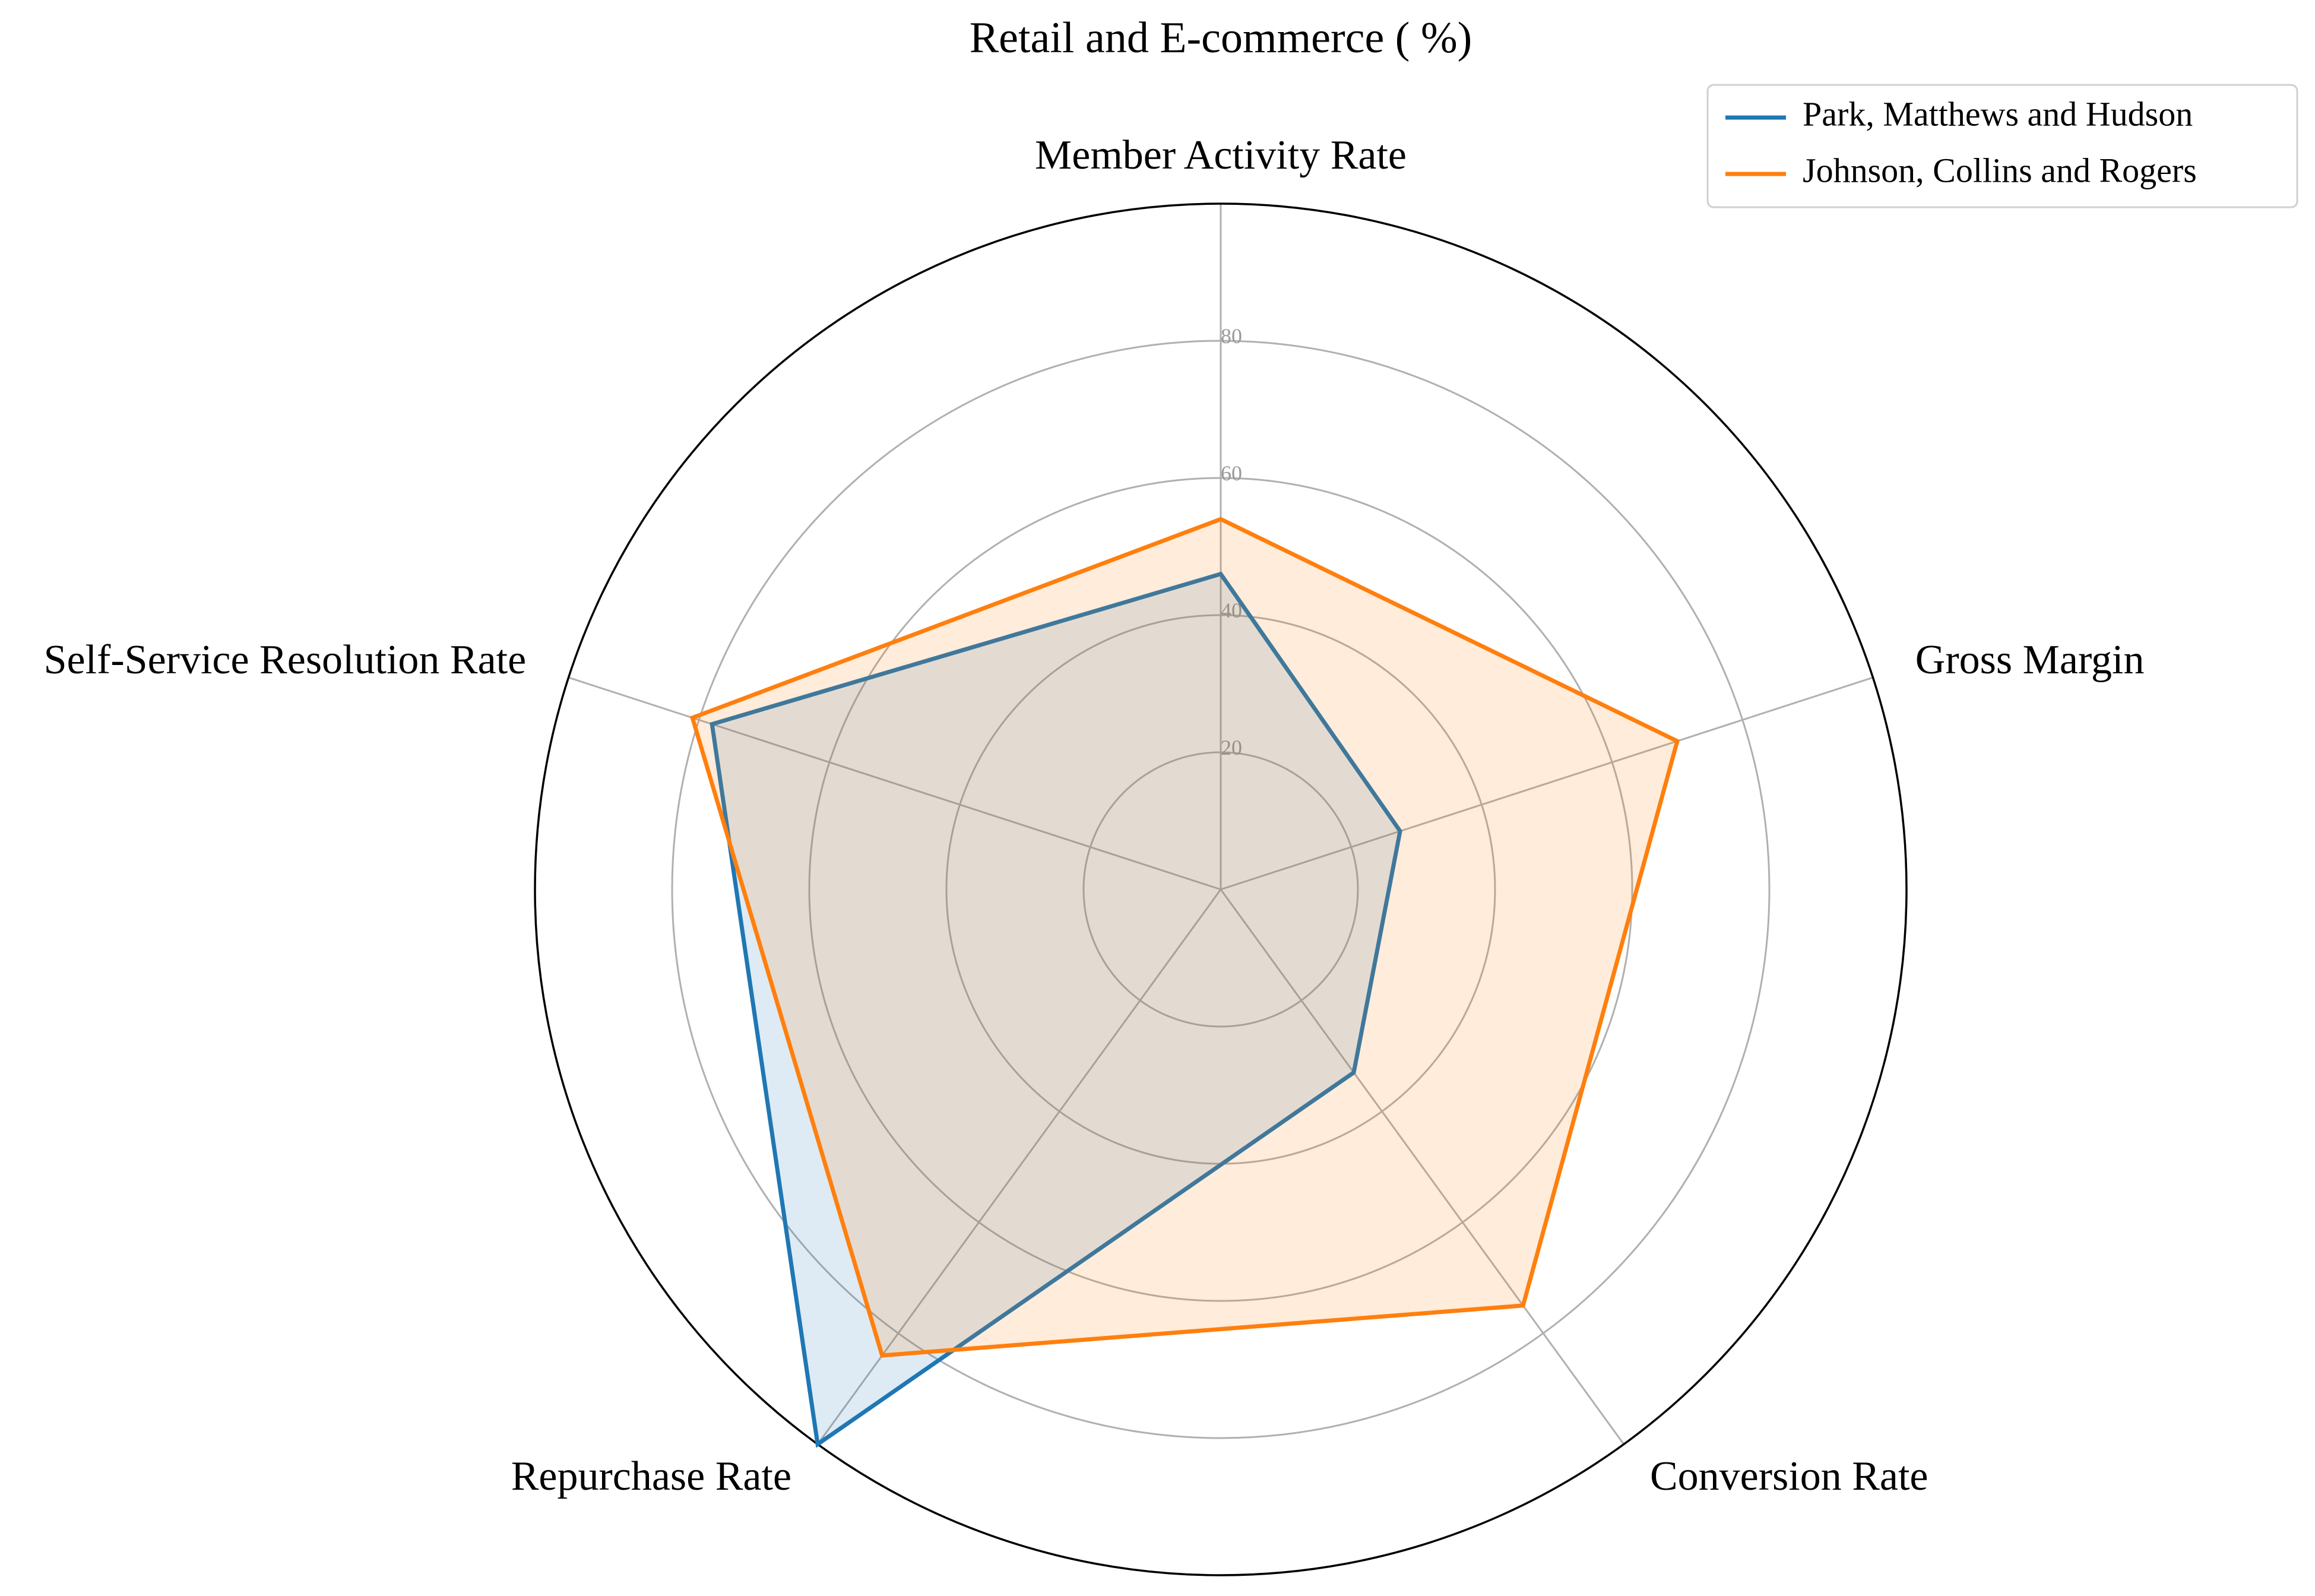 The height and width of the screenshot is (1596, 2315). Describe the element at coordinates (1231, 747) in the screenshot. I see `r-tick-label: 20` at that location.